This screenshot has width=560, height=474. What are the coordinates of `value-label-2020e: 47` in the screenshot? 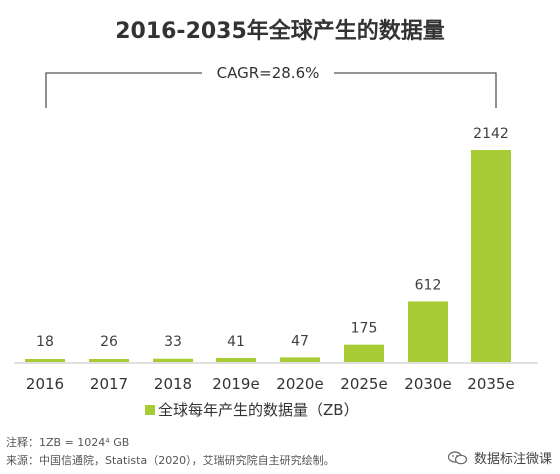 It's located at (300, 341).